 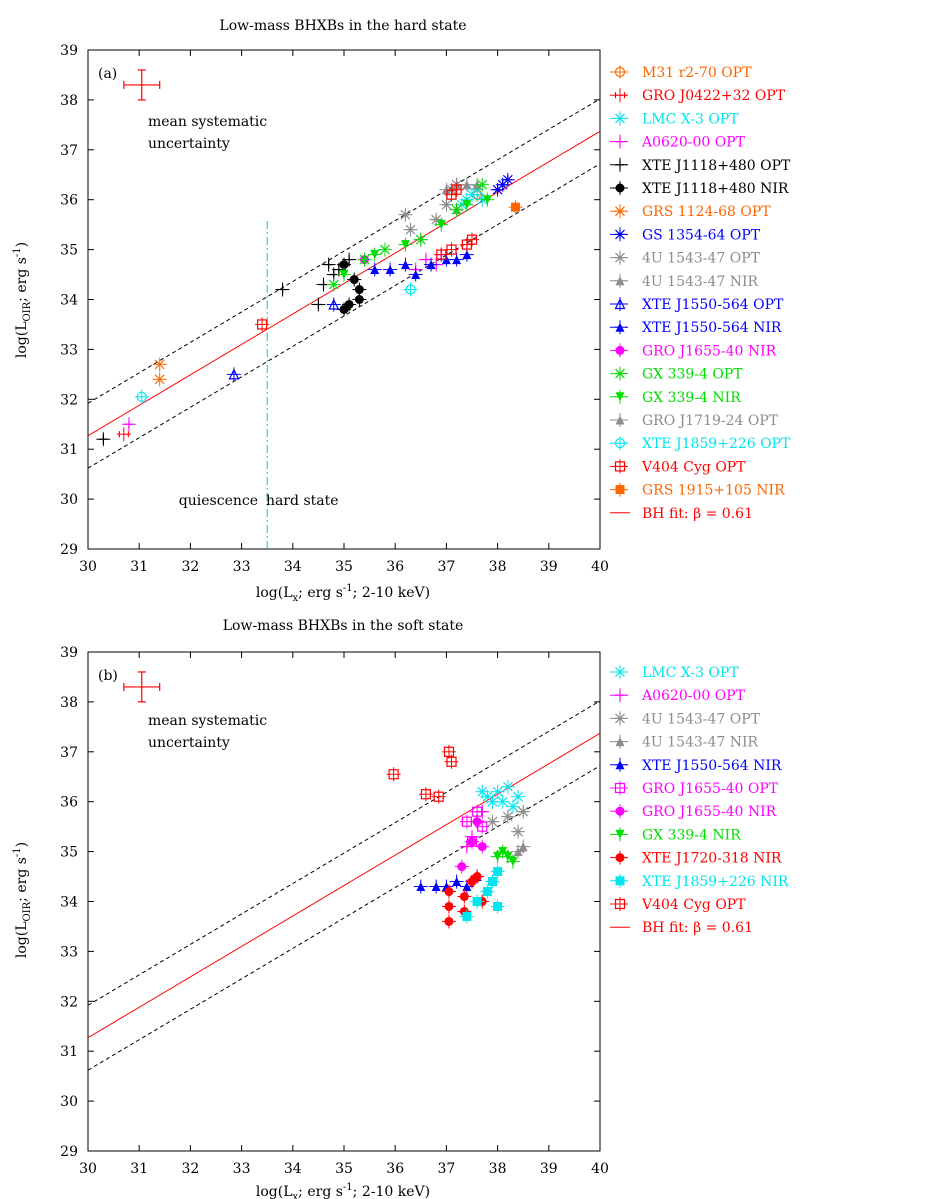 I want to click on y-tick-label: 32, so click(x=69, y=400).